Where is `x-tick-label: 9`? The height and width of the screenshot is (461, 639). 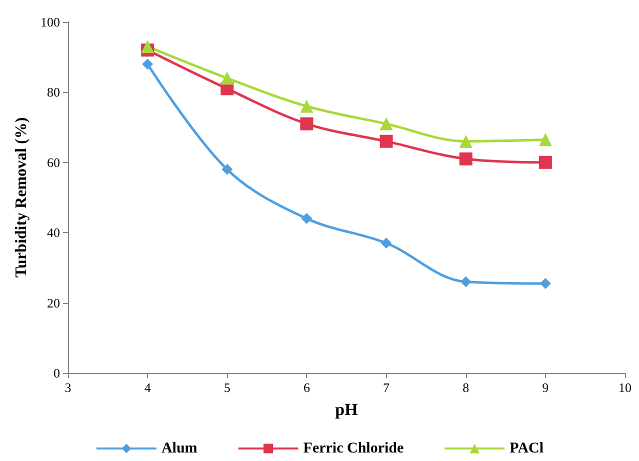
x-tick-label: 9 is located at coordinates (545, 387).